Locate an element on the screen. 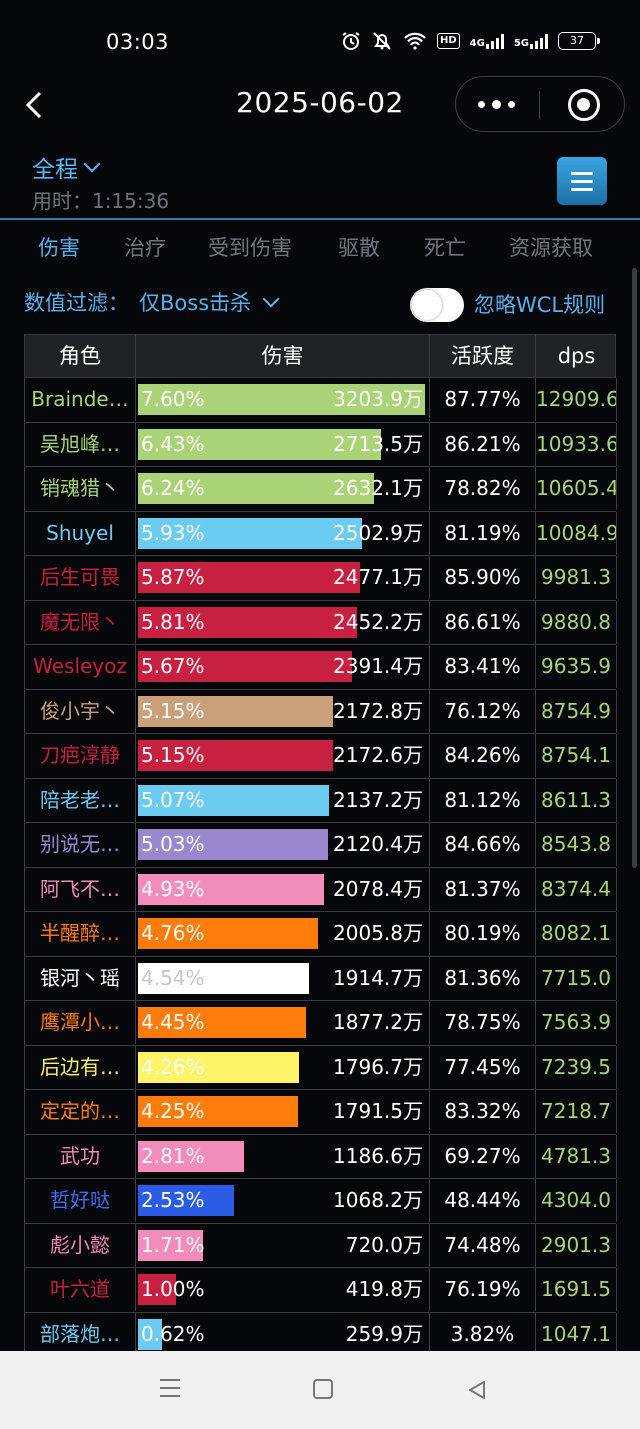 This screenshot has width=640, height=1429. damage-cell: 1.71% 720.0万 is located at coordinates (283, 1245).